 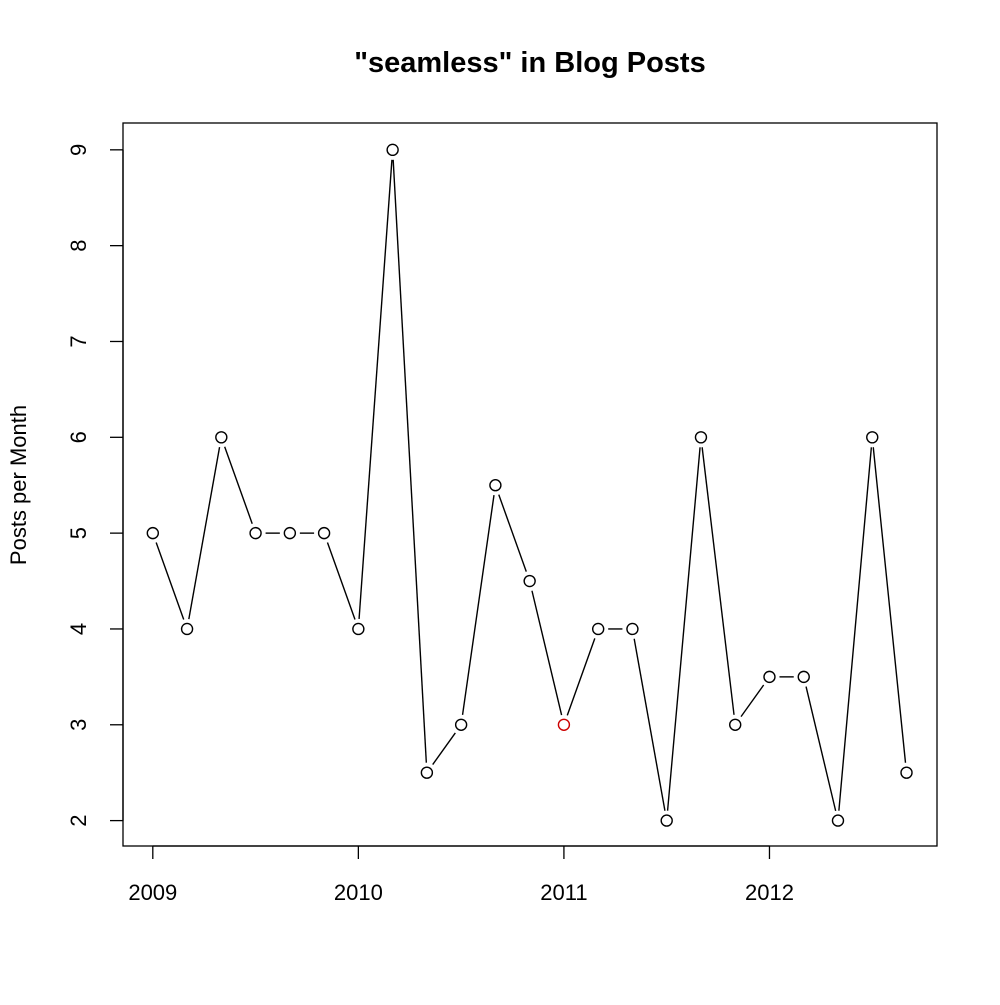 I want to click on y-tick-label: 6, so click(x=78, y=437).